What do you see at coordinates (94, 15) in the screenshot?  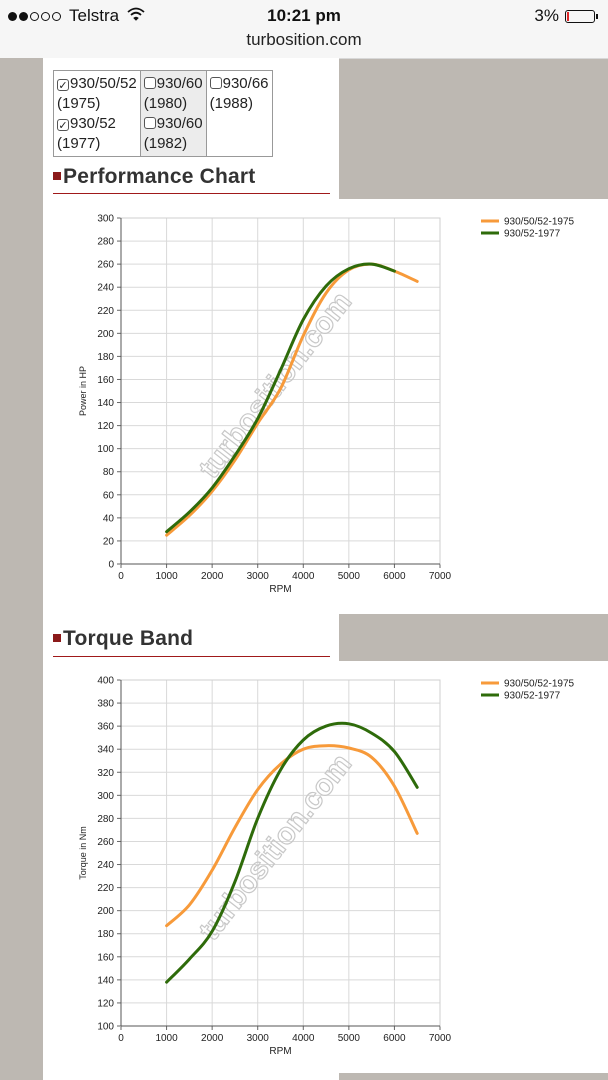 I see `carrier-name: Telstra` at bounding box center [94, 15].